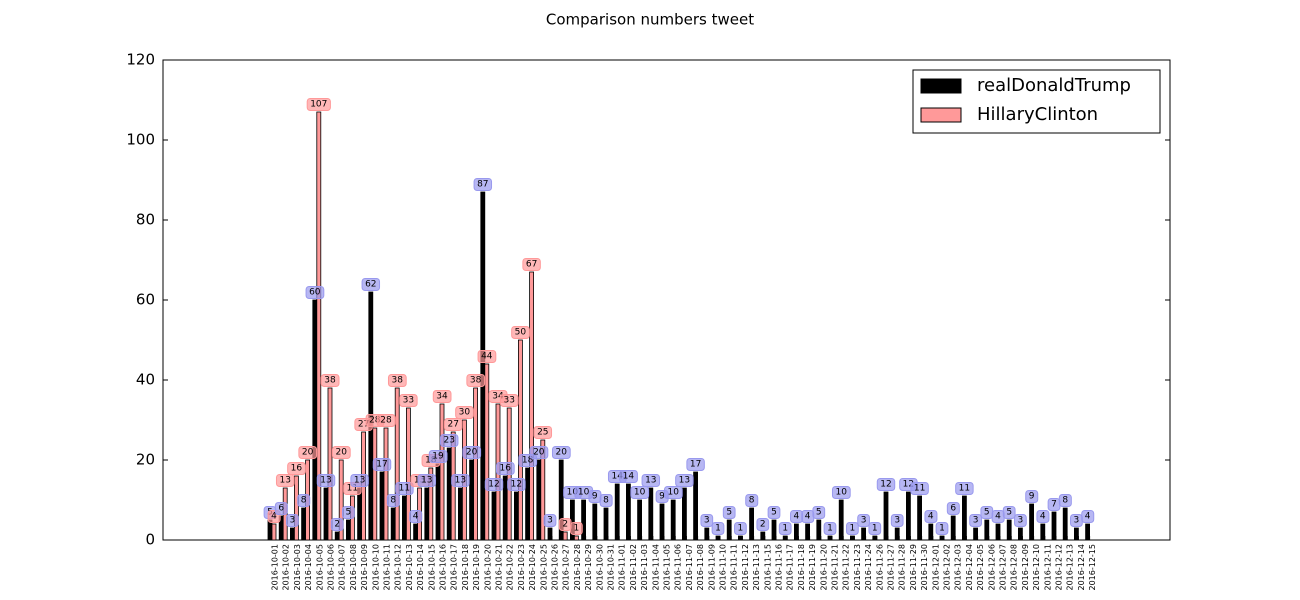 The image size is (1300, 600). What do you see at coordinates (375, 421) in the screenshot?
I see `value-label: 28` at bounding box center [375, 421].